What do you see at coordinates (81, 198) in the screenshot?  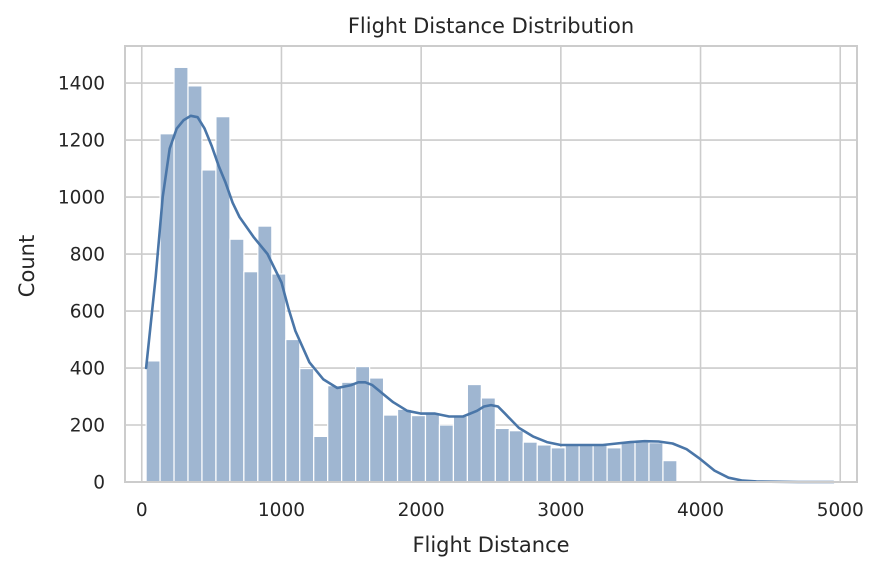 I see `y-tick-label: 1000` at bounding box center [81, 198].